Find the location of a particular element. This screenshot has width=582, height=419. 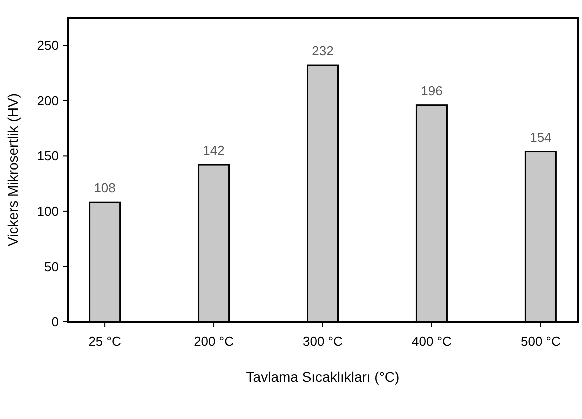

y-tick-label: 100 is located at coordinates (48, 212).